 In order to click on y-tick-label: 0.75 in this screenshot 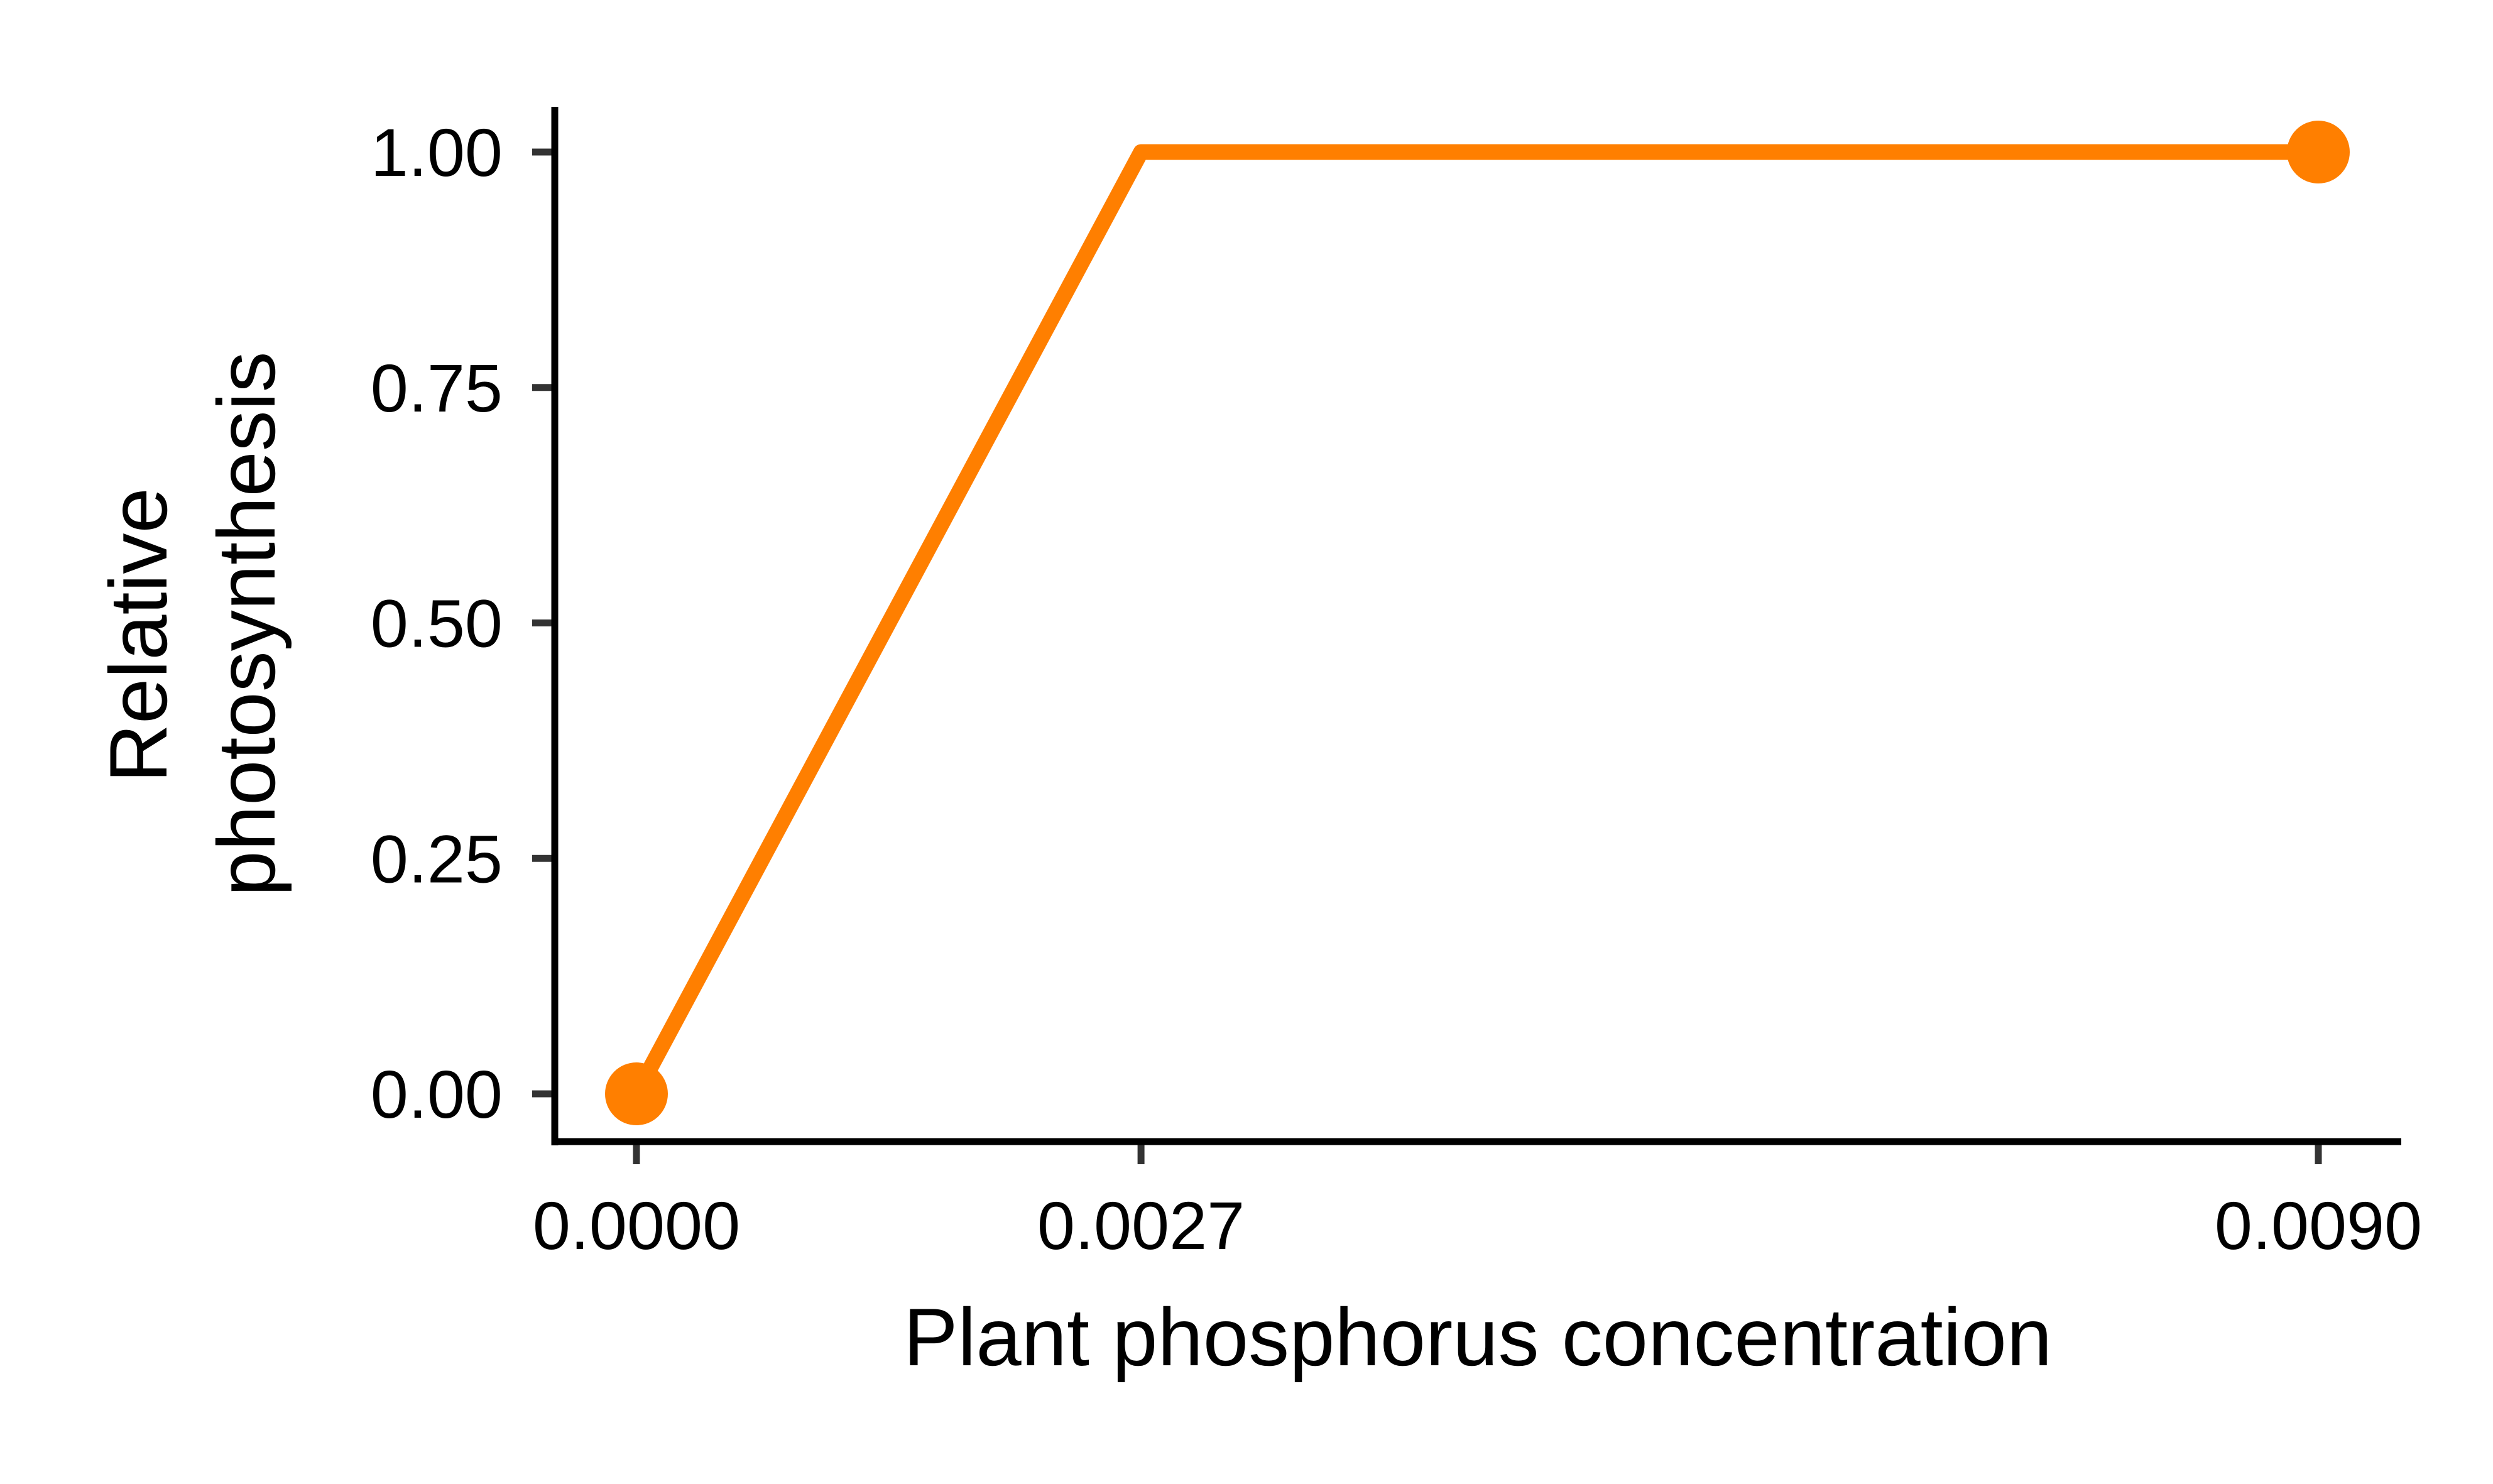, I will do `click(437, 388)`.